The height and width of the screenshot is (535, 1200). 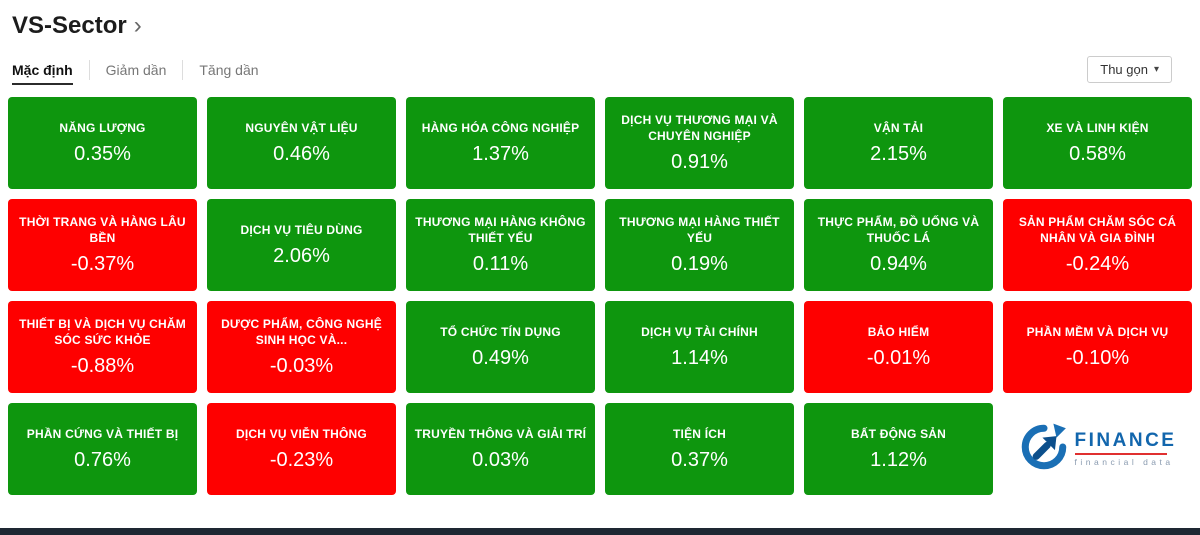 I want to click on tab-label: Giảm dần, so click(x=136, y=69).